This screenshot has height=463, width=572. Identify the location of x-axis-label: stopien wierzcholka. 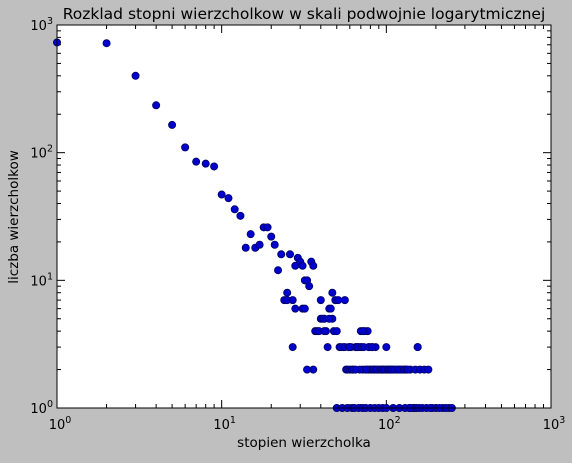
(304, 443).